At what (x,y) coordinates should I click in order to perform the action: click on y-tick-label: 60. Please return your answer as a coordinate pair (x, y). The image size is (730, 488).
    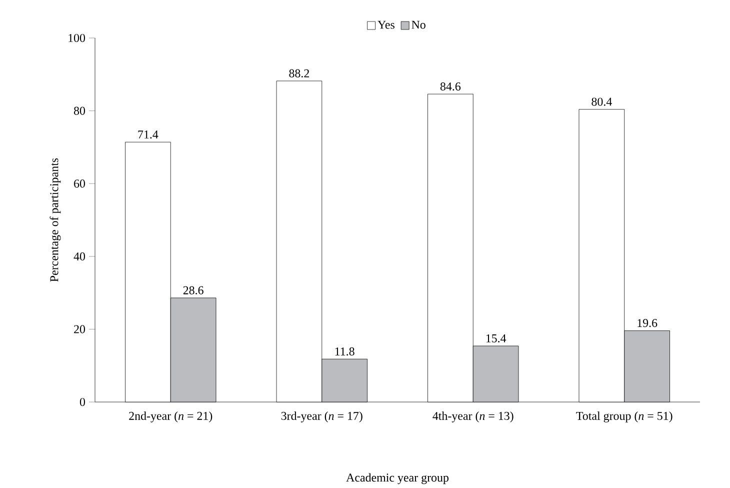
    Looking at the image, I should click on (80, 184).